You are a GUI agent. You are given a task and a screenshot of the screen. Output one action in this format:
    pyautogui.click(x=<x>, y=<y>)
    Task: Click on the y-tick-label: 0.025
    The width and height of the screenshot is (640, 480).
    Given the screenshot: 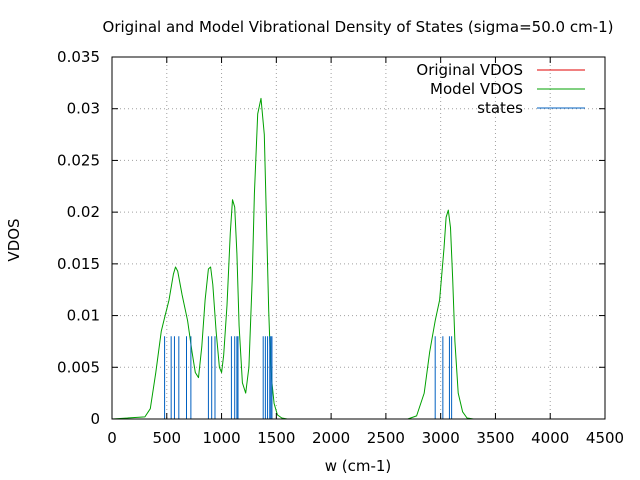 What is the action you would take?
    pyautogui.click(x=78, y=160)
    